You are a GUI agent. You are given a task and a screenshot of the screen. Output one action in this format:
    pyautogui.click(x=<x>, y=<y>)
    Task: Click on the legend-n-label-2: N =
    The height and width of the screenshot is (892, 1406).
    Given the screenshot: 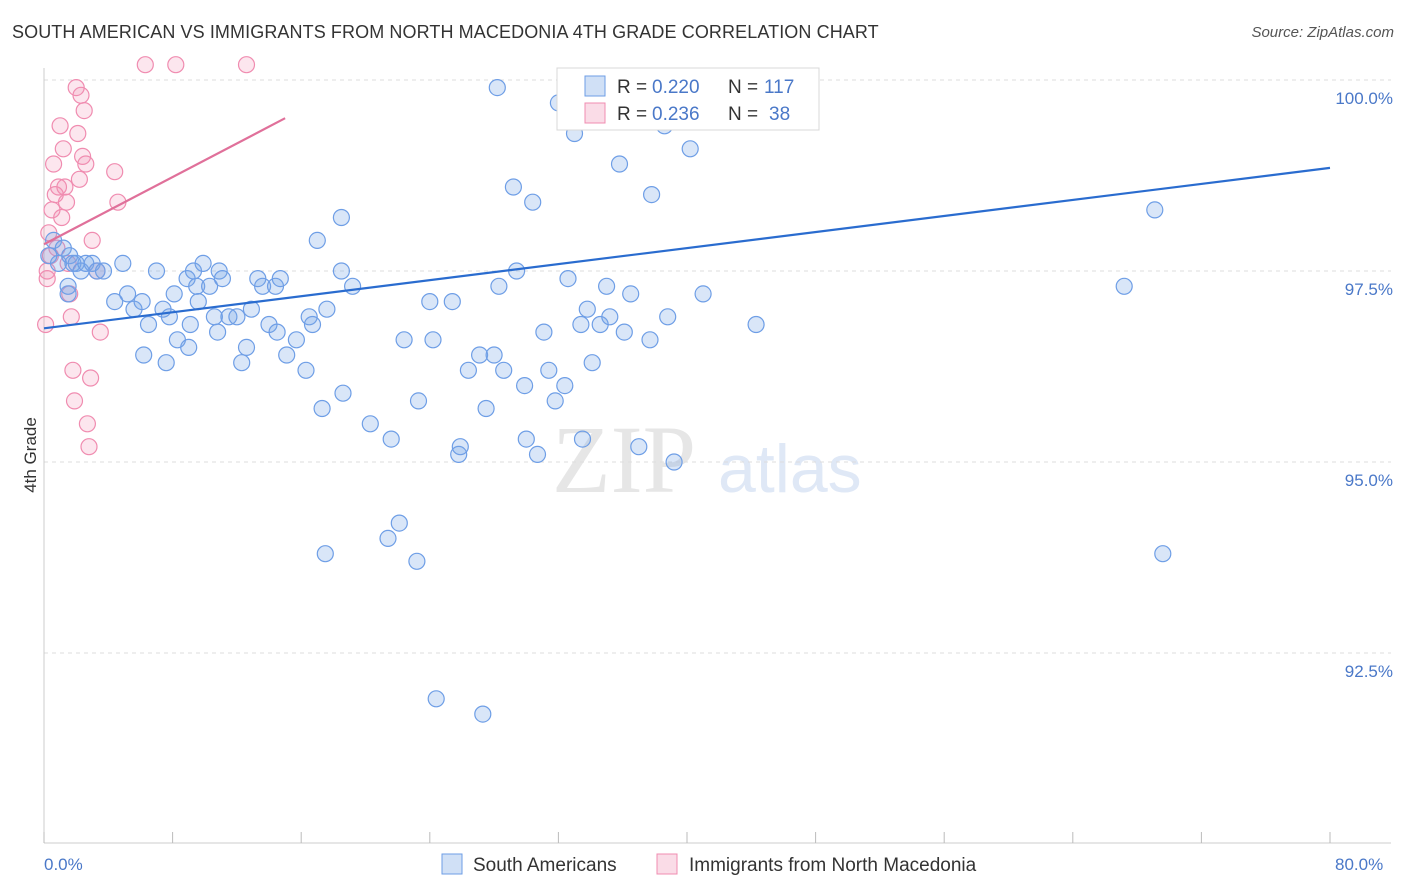 What is the action you would take?
    pyautogui.click(x=743, y=114)
    